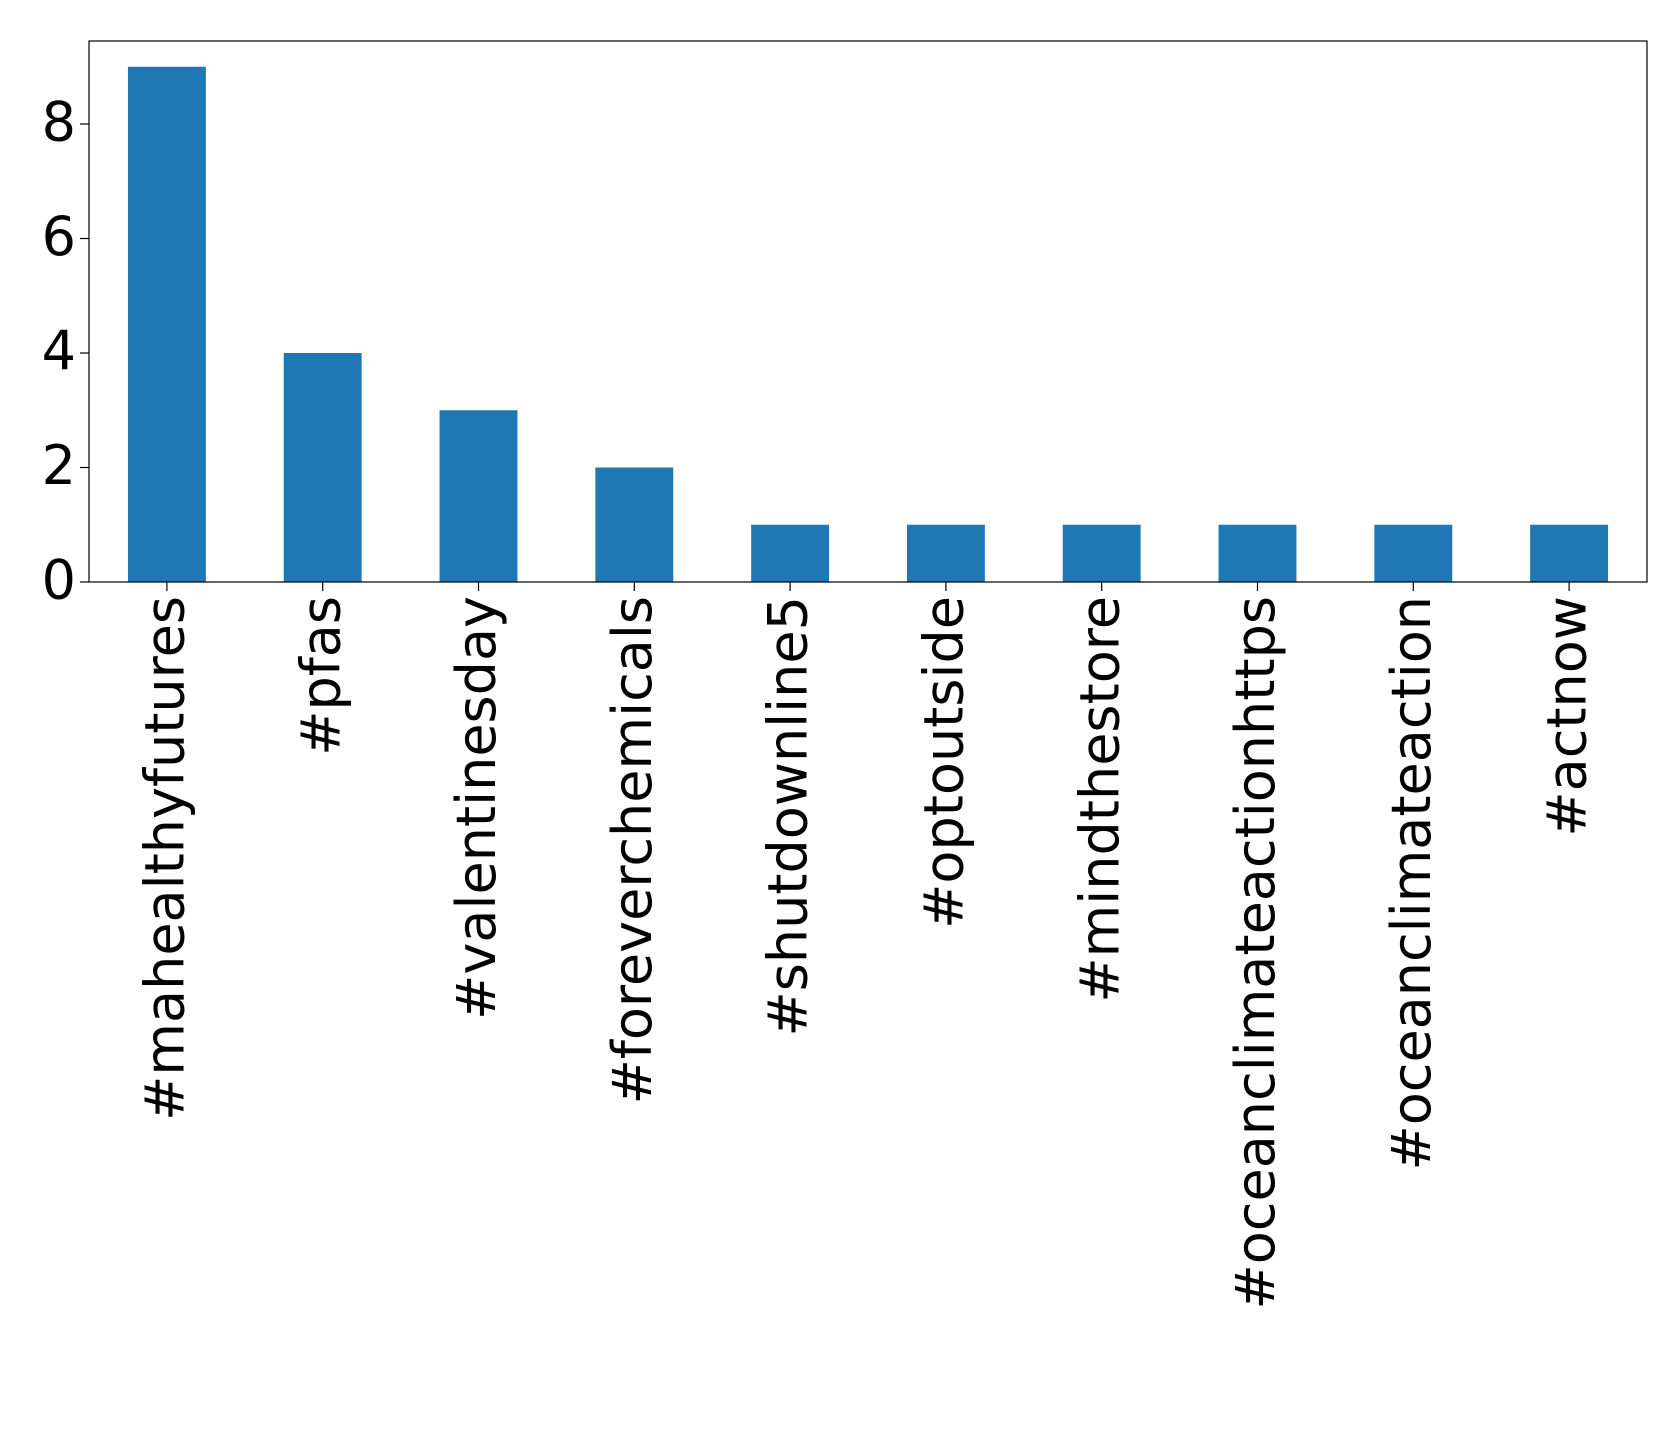 This screenshot has height=1454, width=1679. Describe the element at coordinates (59, 351) in the screenshot. I see `y-tick-label: 4` at that location.